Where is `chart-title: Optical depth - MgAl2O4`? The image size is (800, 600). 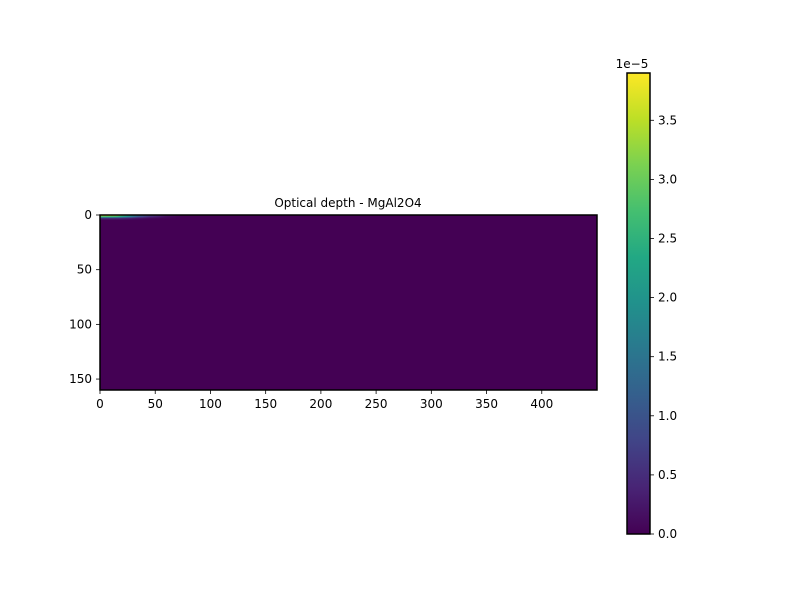
chart-title: Optical depth - MgAl2O4 is located at coordinates (347, 203).